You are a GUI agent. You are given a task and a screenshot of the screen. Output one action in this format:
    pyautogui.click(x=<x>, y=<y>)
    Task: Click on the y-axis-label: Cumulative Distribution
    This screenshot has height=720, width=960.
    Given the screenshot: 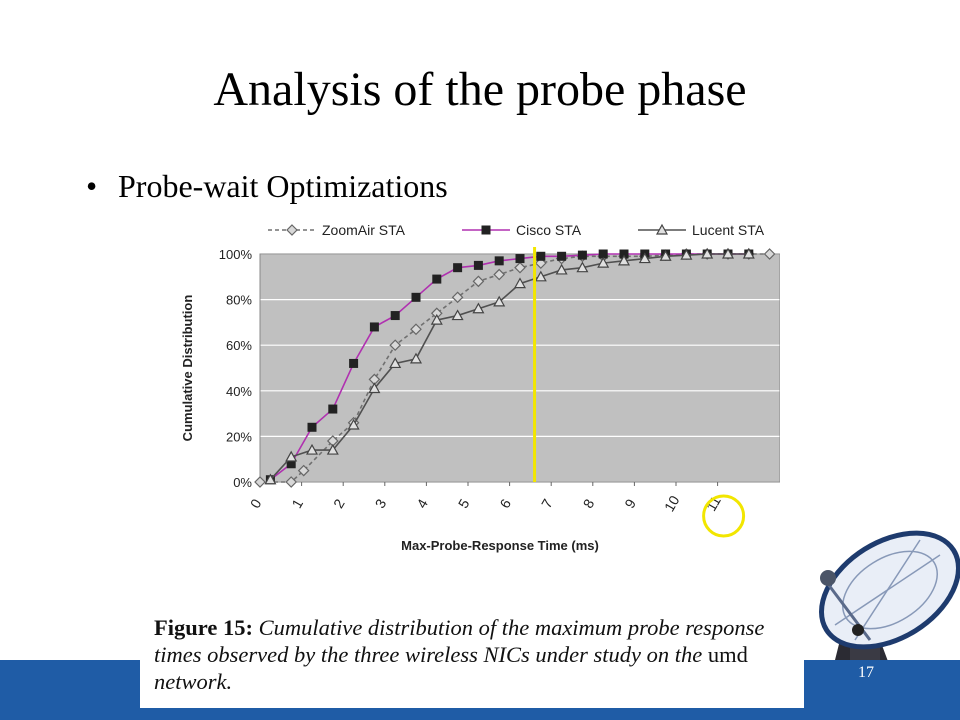 What is the action you would take?
    pyautogui.click(x=187, y=368)
    